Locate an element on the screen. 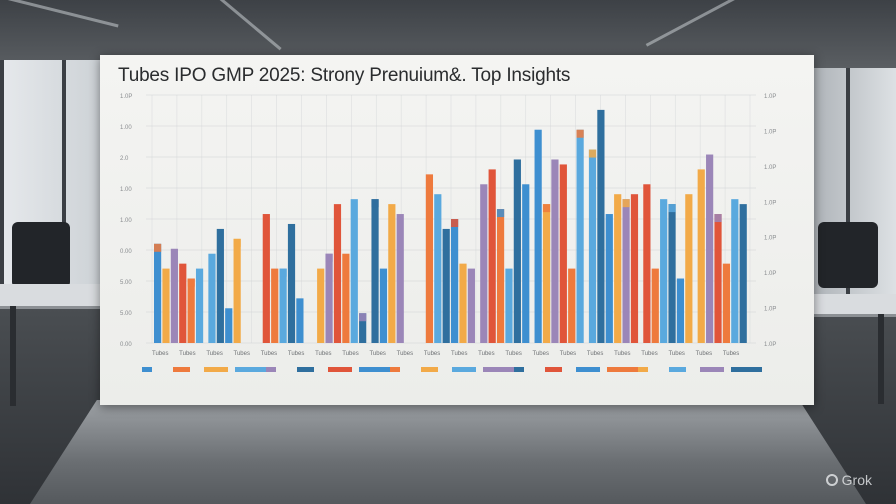  desk is located at coordinates (50, 296).